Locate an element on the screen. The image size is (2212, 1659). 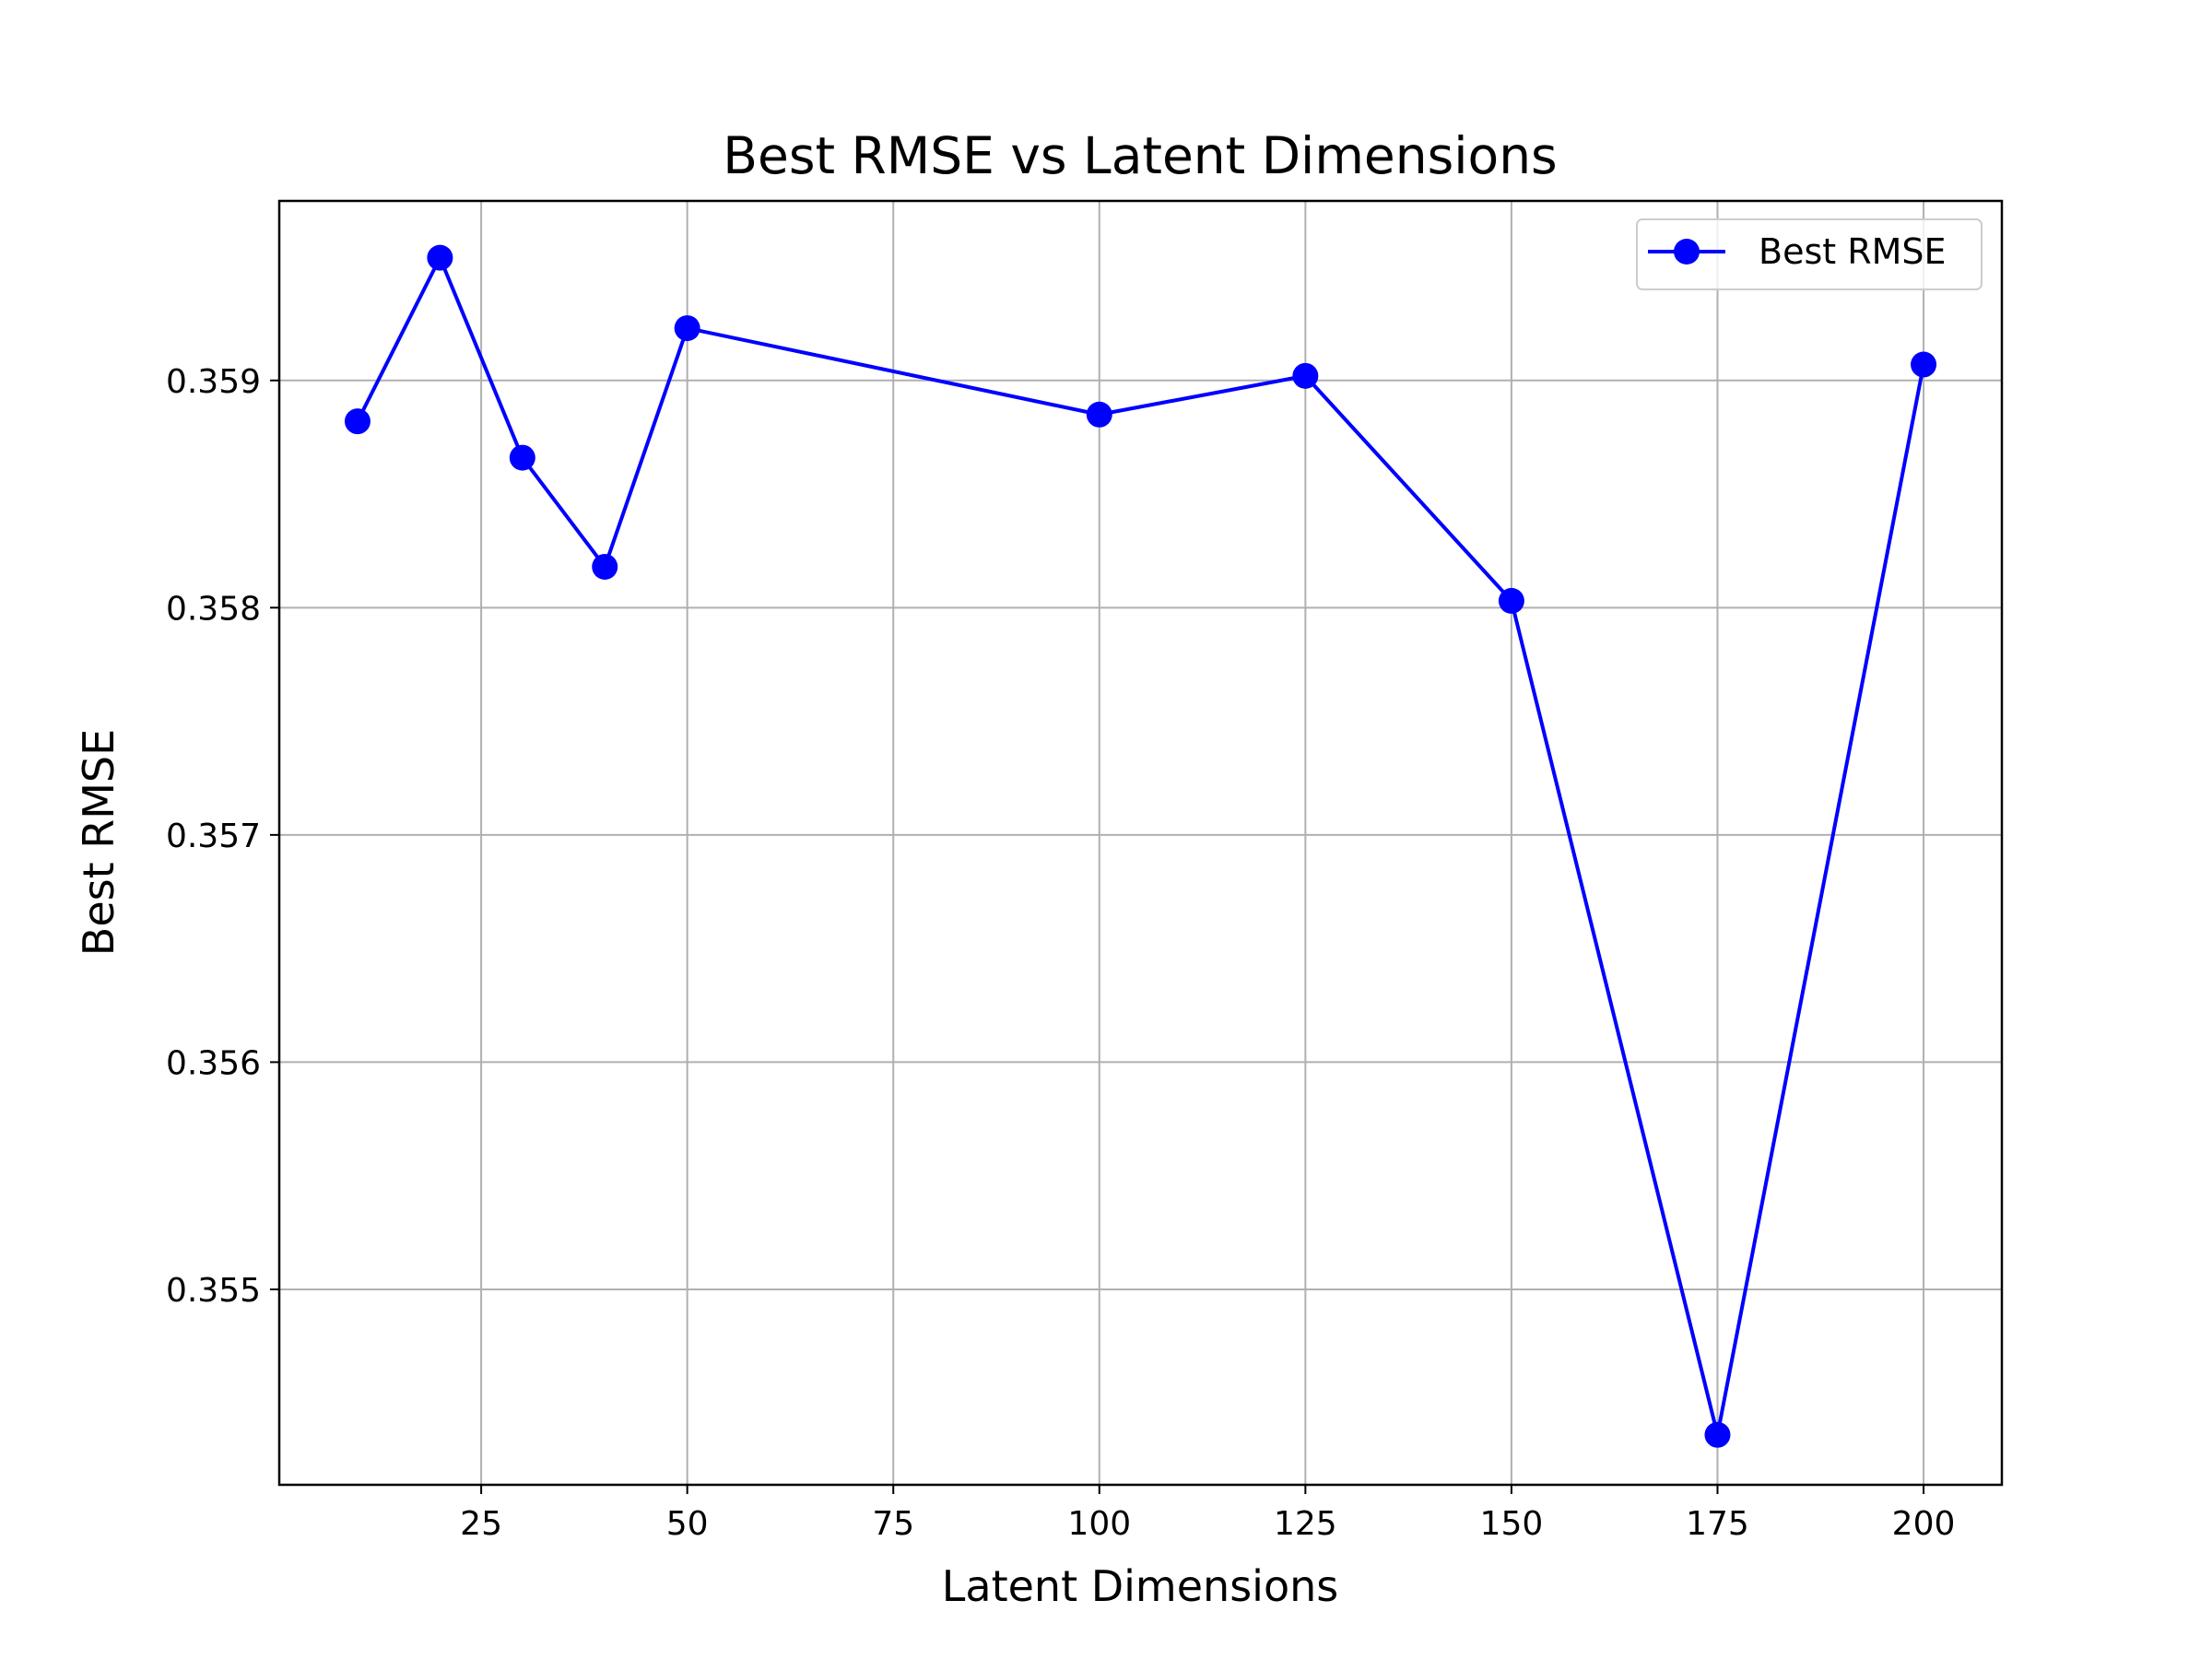
legend-marker-swatch is located at coordinates (1687, 252).